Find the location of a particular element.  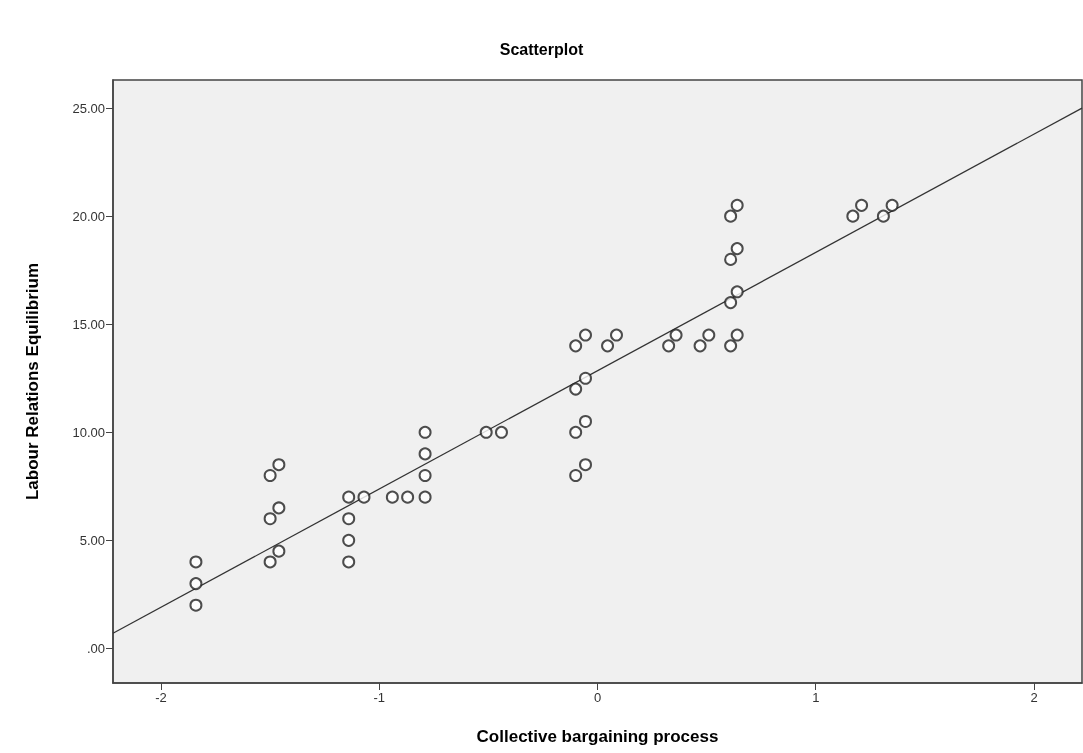

x-tick-label: 0 is located at coordinates (597, 697).